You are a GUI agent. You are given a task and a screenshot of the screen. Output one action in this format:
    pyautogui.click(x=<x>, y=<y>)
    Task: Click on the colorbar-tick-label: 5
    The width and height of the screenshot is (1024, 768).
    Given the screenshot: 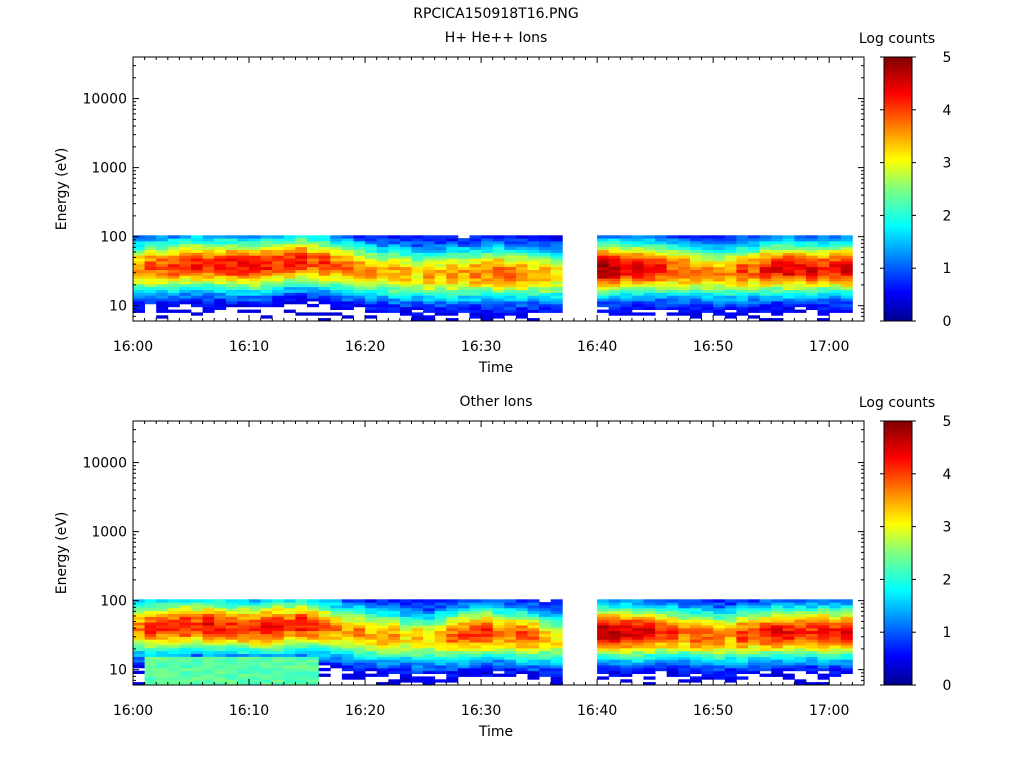 What is the action you would take?
    pyautogui.click(x=947, y=422)
    